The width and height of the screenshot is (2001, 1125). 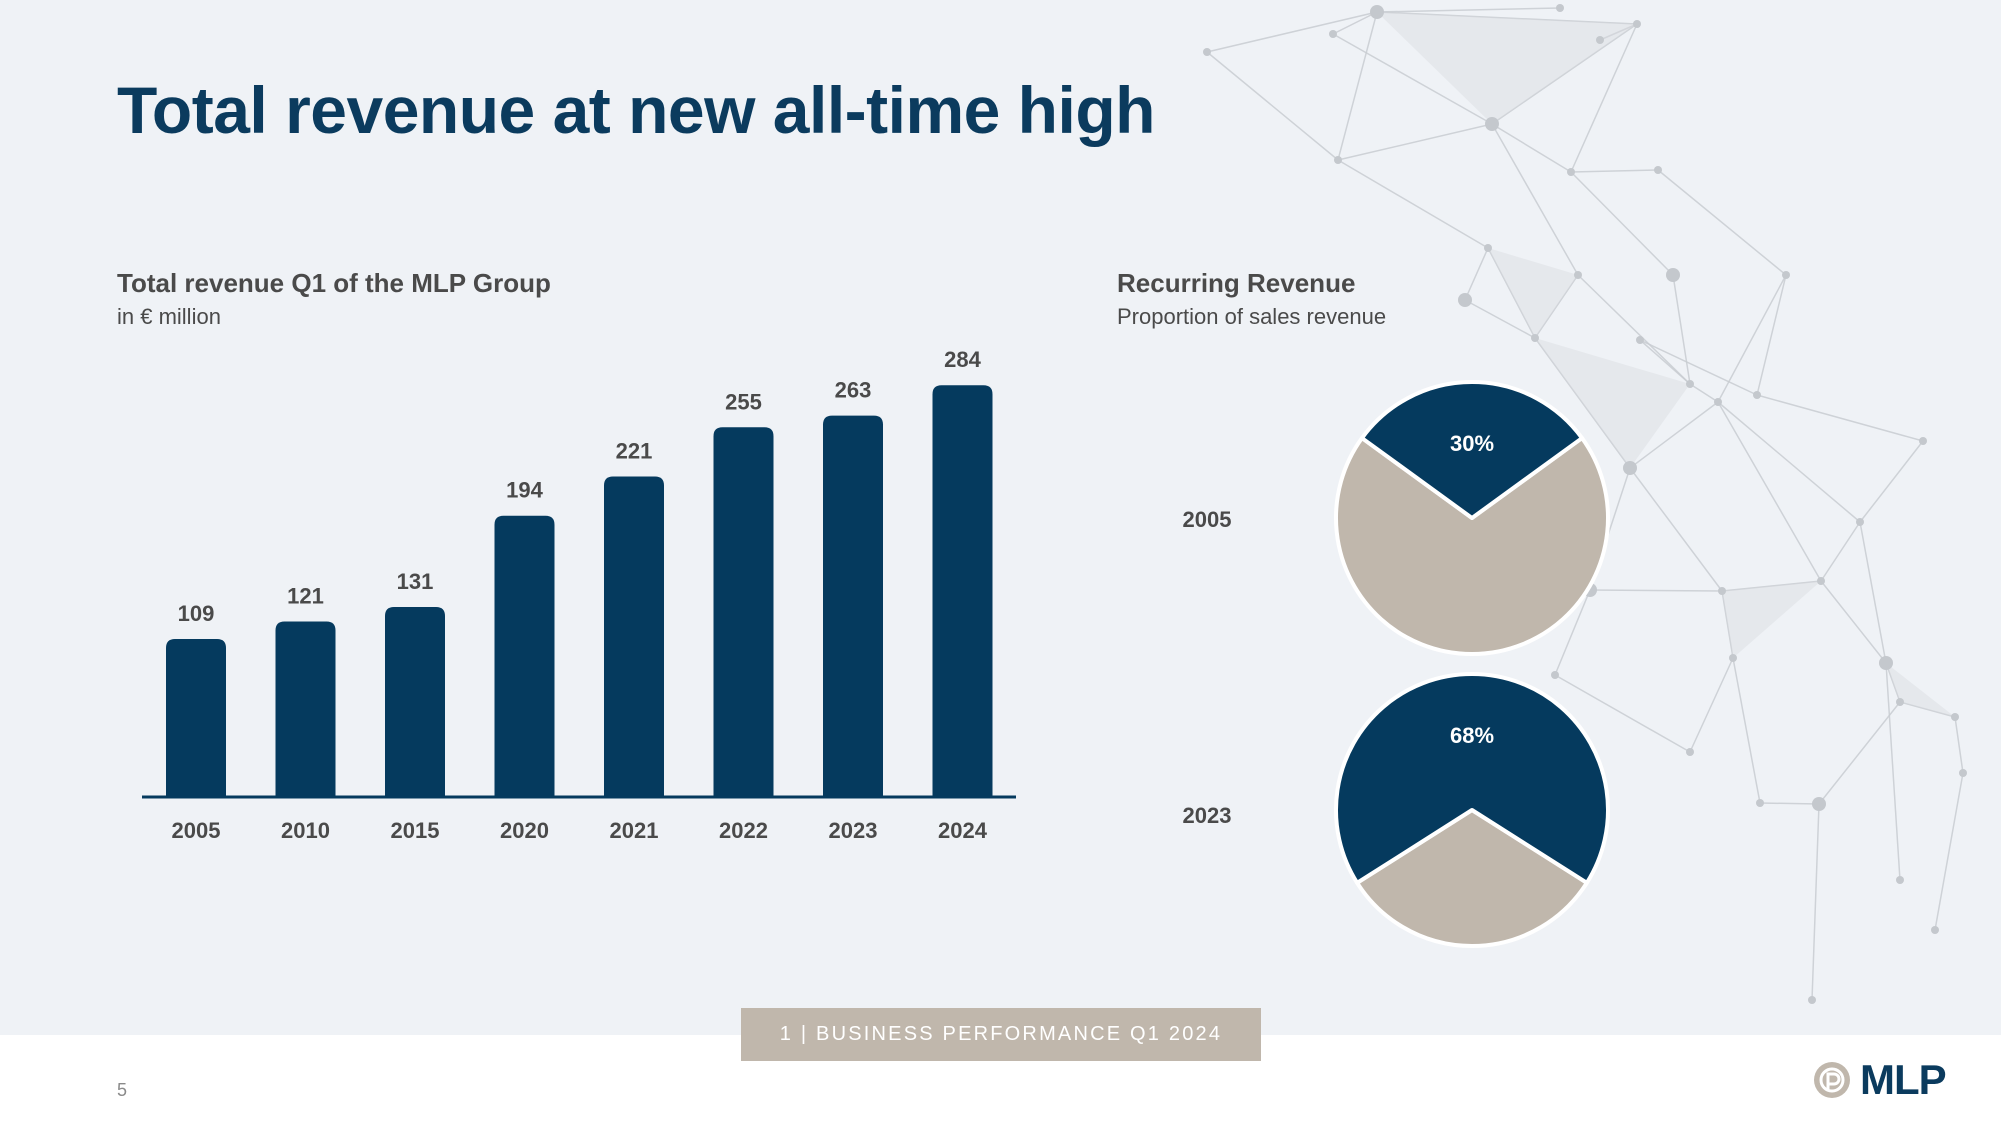 I want to click on x-tick-2023: 2023, so click(x=853, y=830).